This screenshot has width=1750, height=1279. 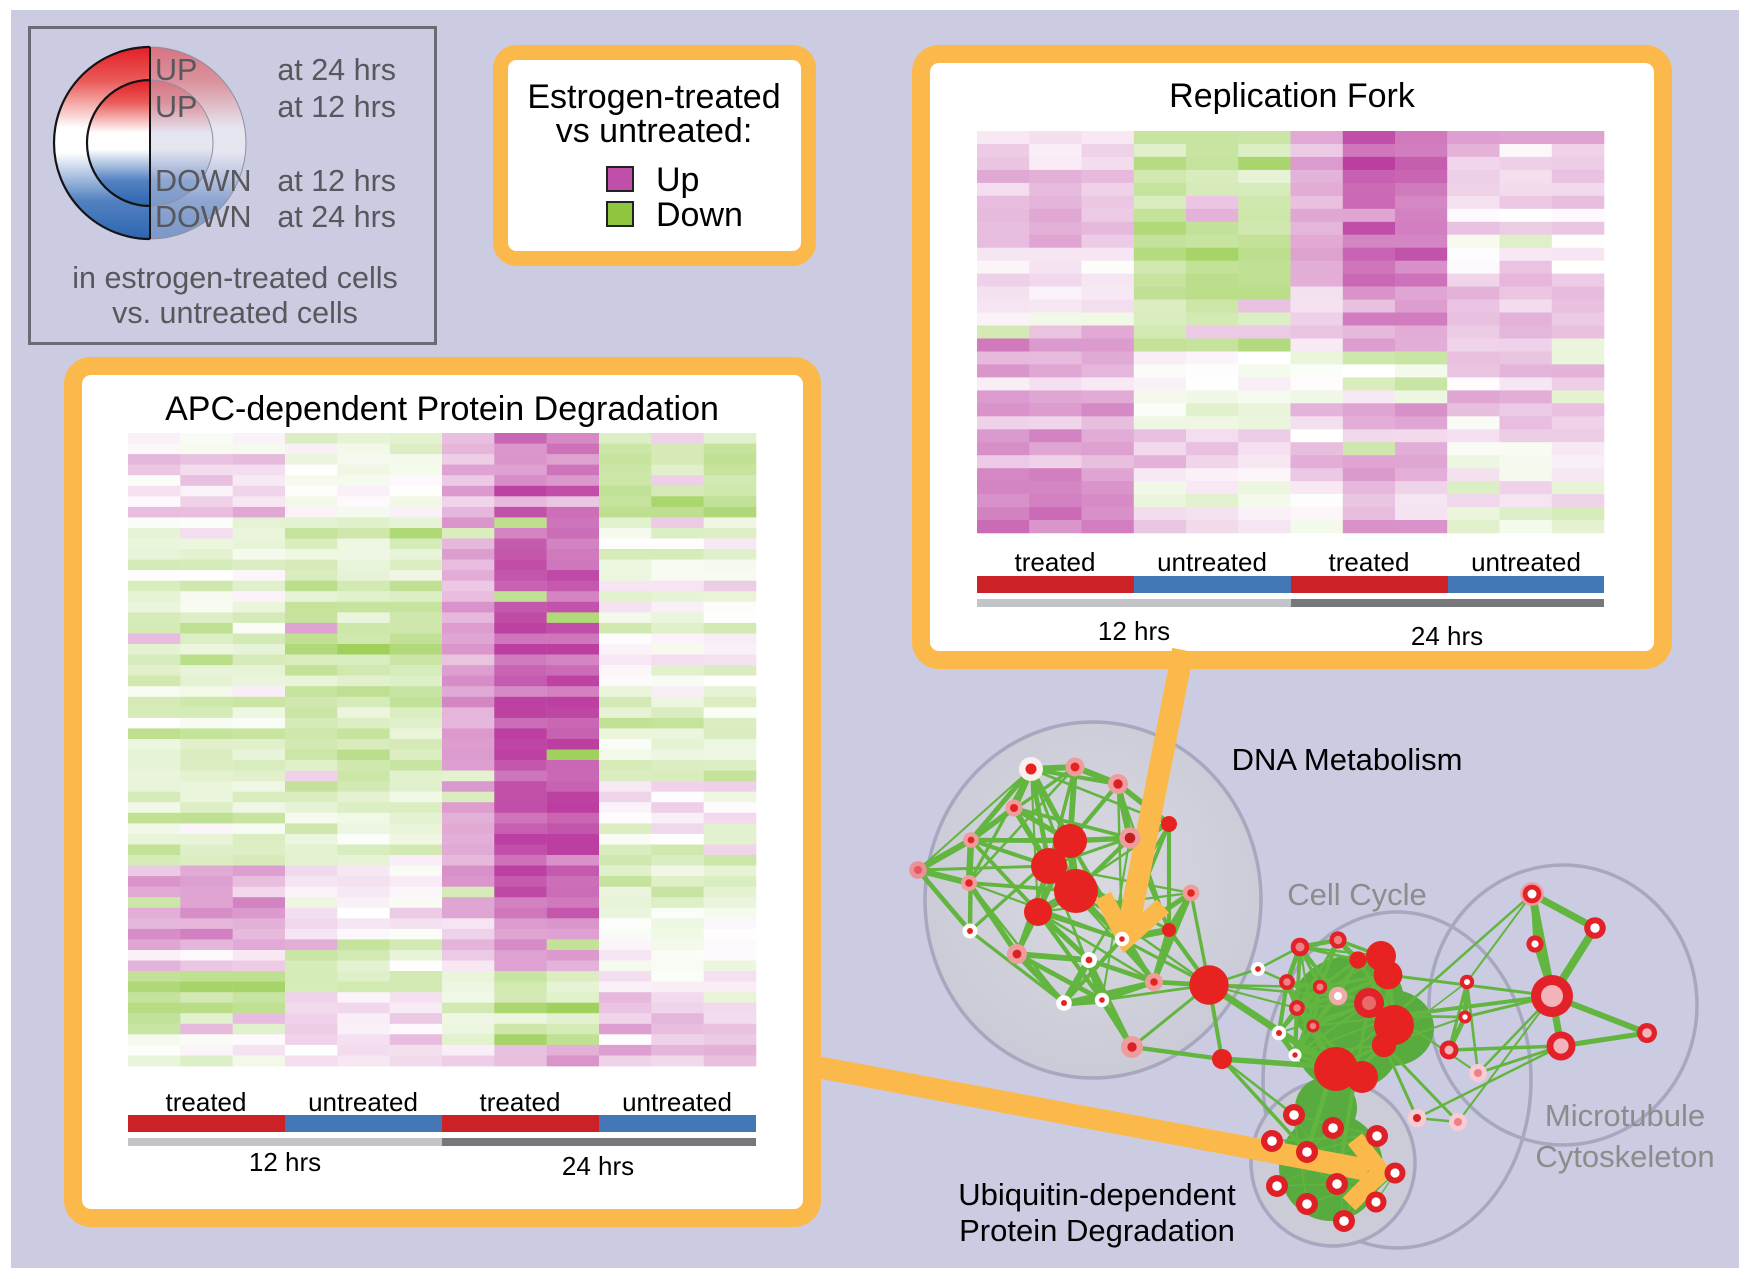 I want to click on svg-text: vs. untreated cells, so click(x=235, y=313).